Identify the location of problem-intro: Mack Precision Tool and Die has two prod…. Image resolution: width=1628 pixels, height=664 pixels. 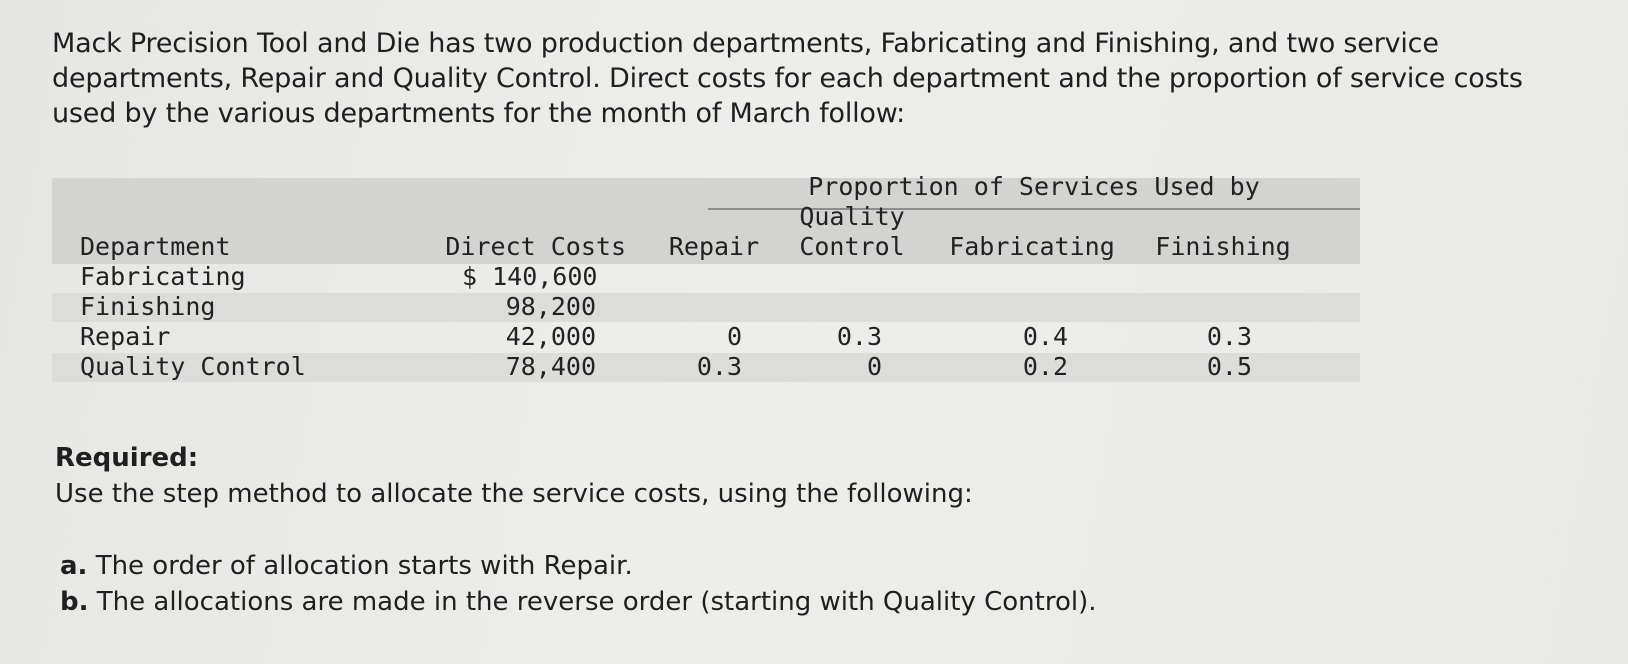
(787, 78).